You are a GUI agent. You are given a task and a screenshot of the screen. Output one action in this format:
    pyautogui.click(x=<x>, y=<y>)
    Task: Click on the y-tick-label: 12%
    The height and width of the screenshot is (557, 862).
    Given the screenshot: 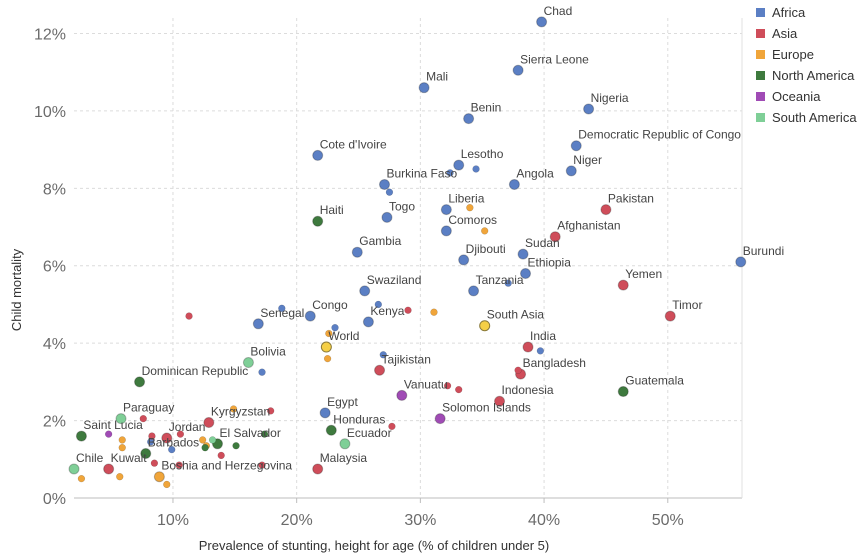 What is the action you would take?
    pyautogui.click(x=50, y=34)
    